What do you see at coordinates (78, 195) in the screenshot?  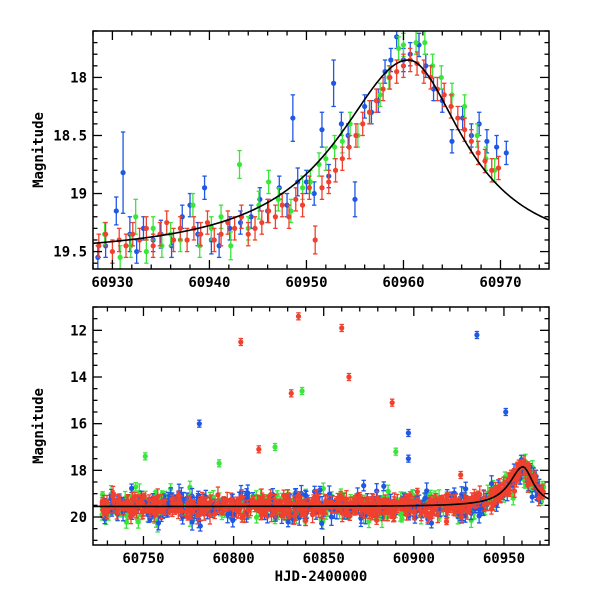 I see `y-tick-label: 19` at bounding box center [78, 195].